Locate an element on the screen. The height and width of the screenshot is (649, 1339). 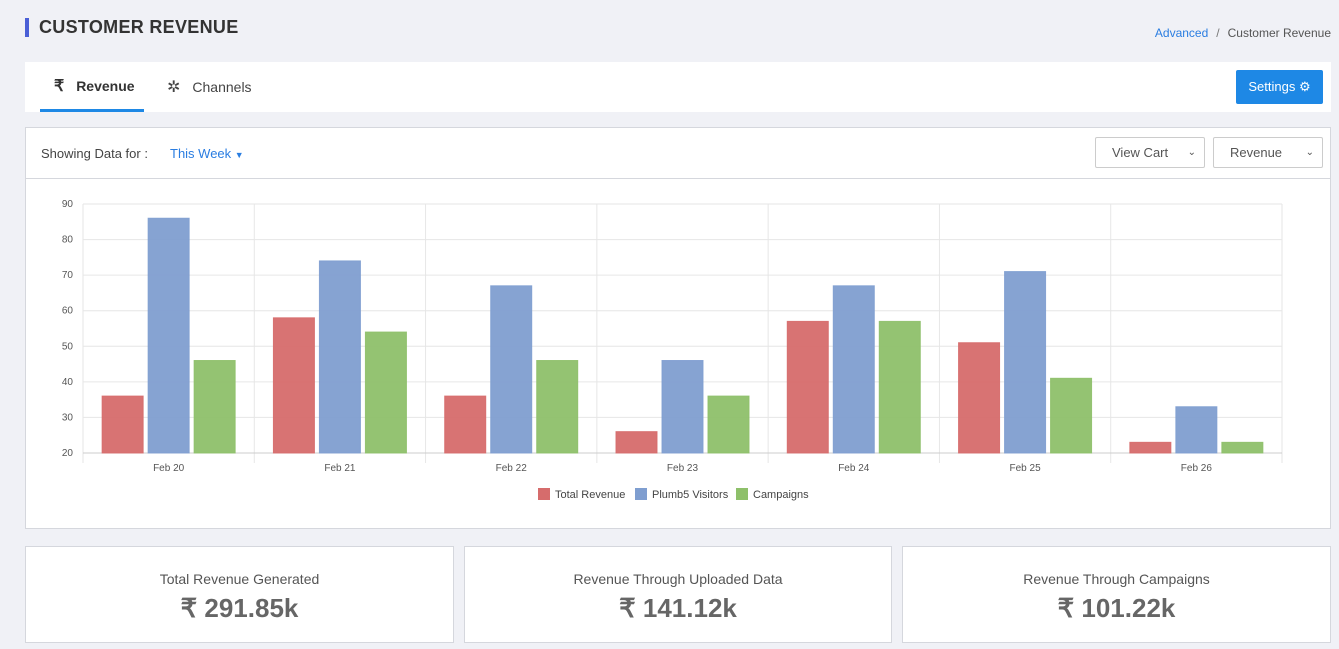
summary-card-campaigns: Revenue Through Campaigns ₹ 101.22k is located at coordinates (1116, 594).